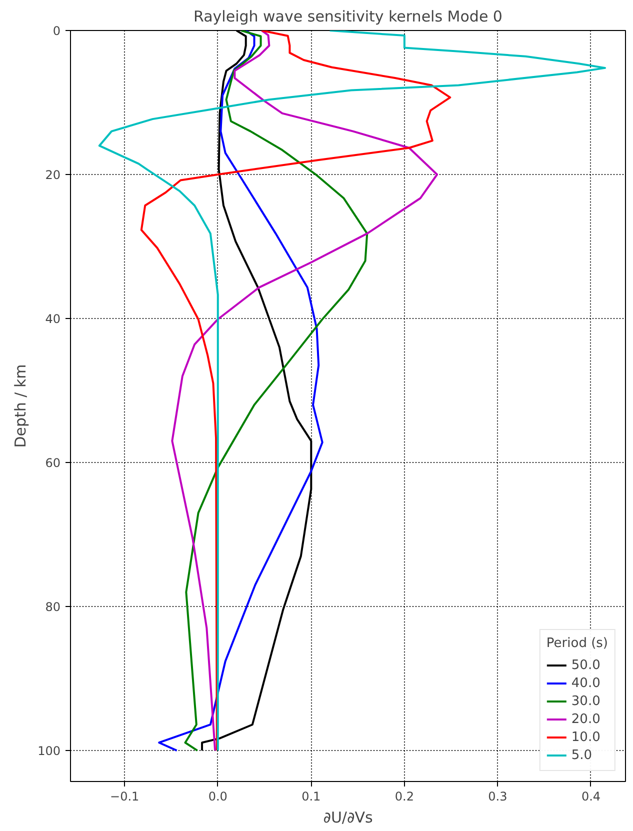  Describe the element at coordinates (125, 797) in the screenshot. I see `x-tick-label: −0.1` at that location.